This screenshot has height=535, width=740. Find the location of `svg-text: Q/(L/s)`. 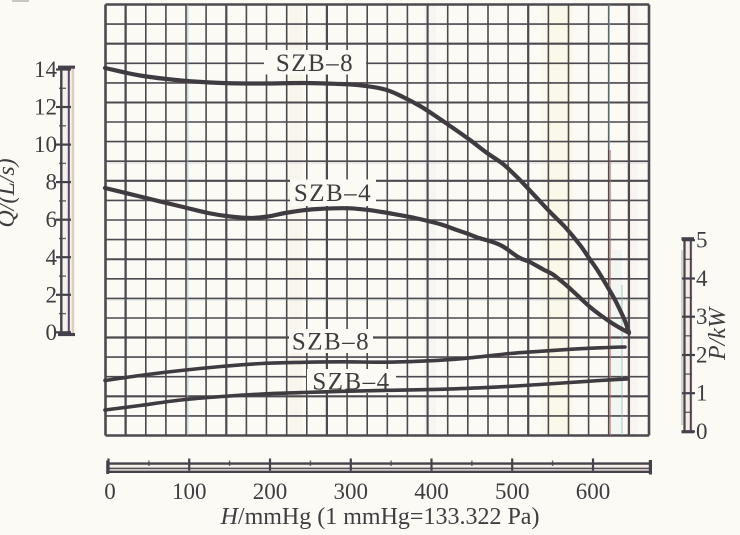

svg-text: Q/(L/s) is located at coordinates (10, 192).